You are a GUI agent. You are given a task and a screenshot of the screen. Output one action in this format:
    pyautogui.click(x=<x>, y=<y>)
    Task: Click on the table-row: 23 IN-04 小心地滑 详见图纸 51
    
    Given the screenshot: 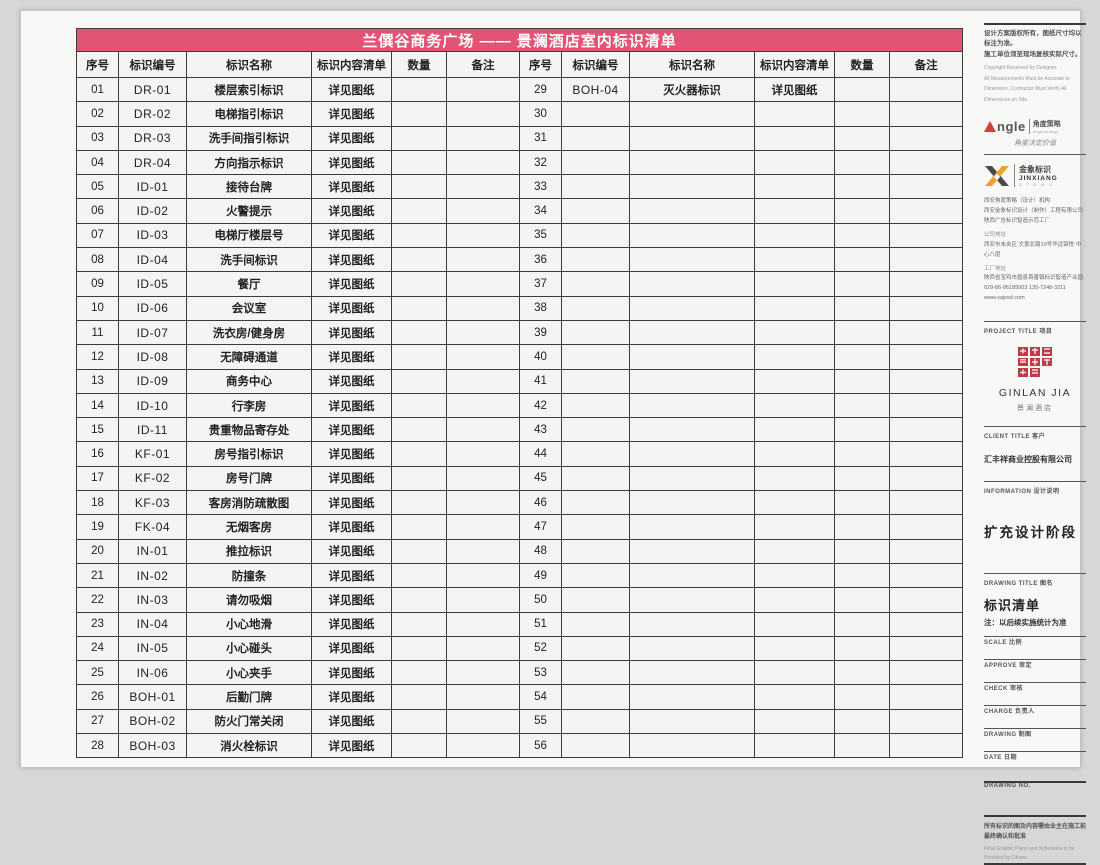 What is the action you would take?
    pyautogui.click(x=520, y=624)
    